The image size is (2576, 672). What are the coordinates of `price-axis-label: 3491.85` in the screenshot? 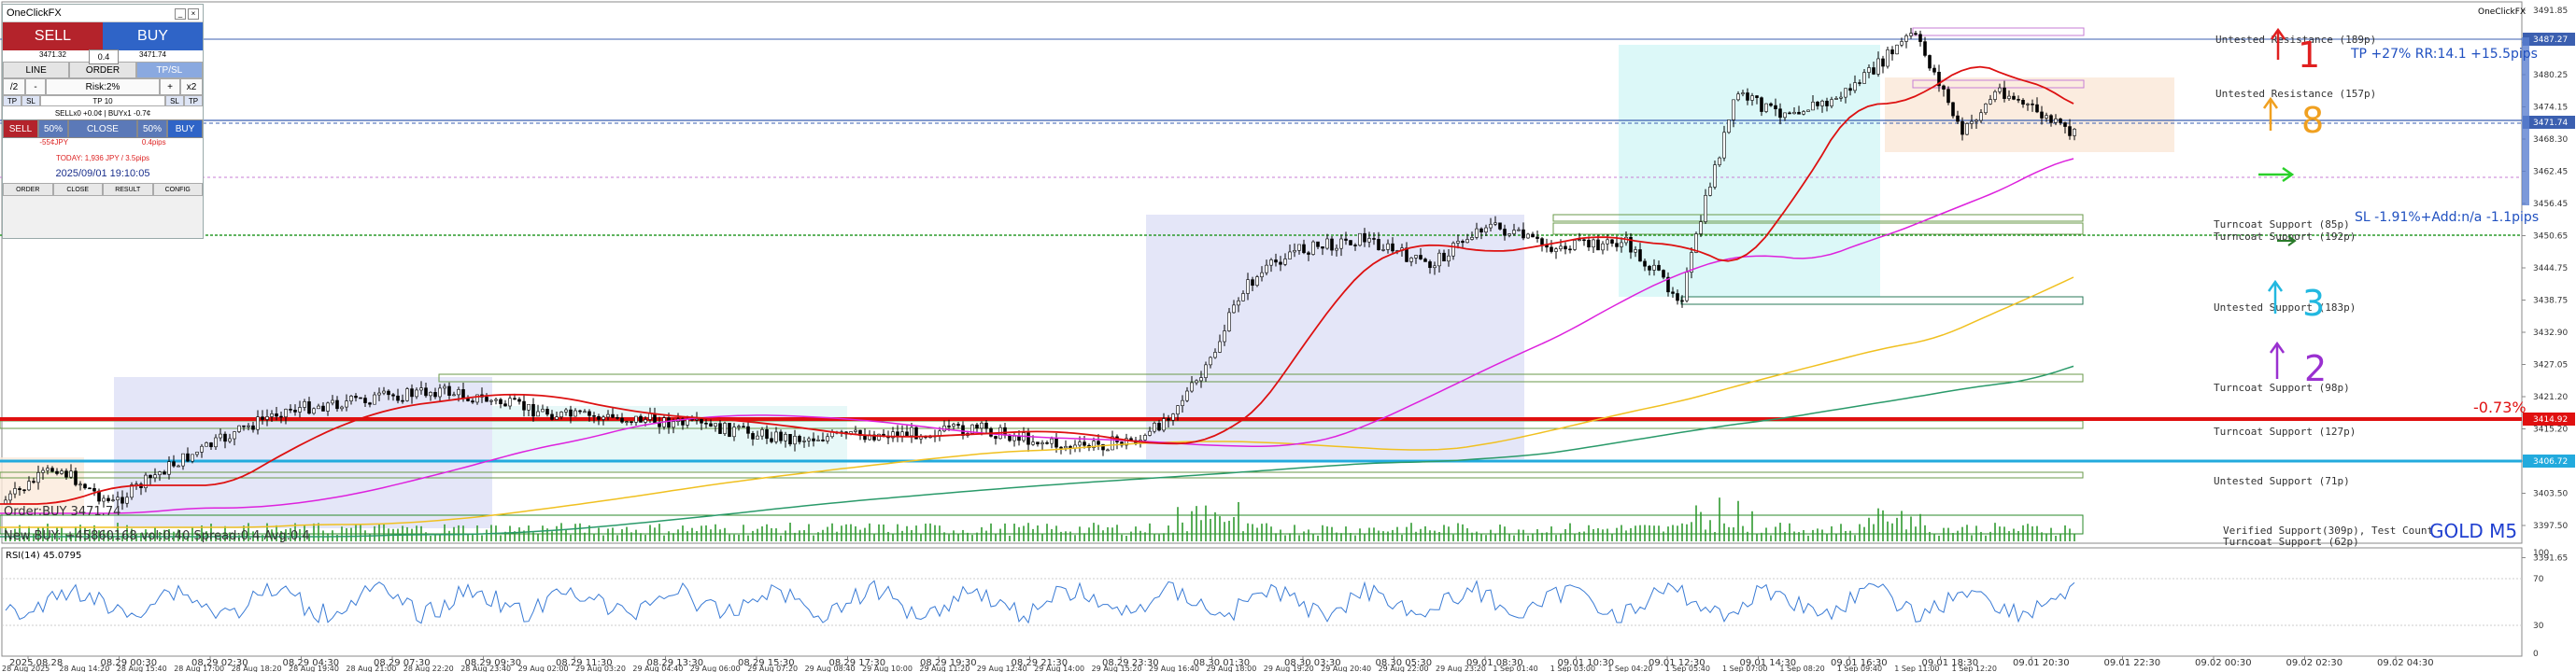 It's located at (2550, 11).